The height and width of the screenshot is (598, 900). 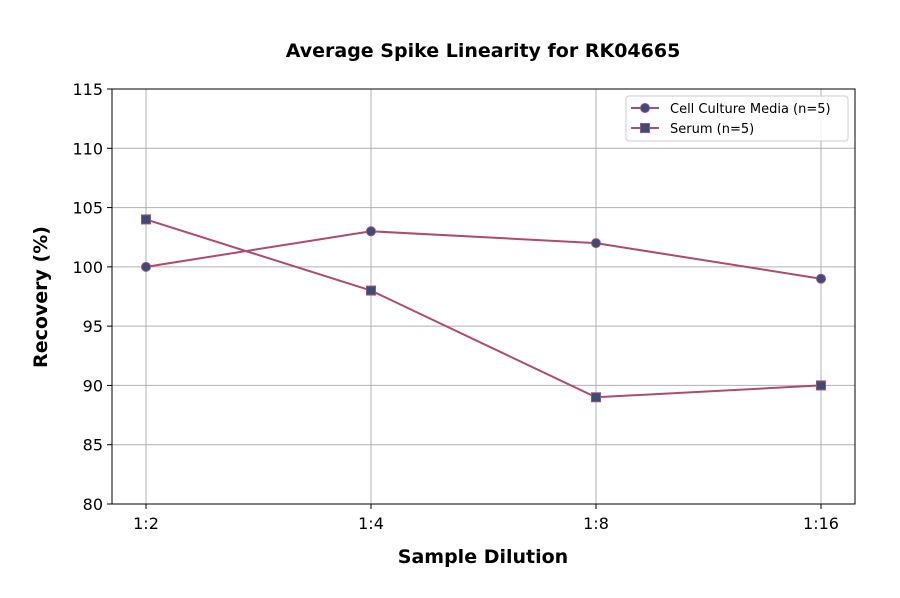 I want to click on x-tick-label: 1:4, so click(x=371, y=523).